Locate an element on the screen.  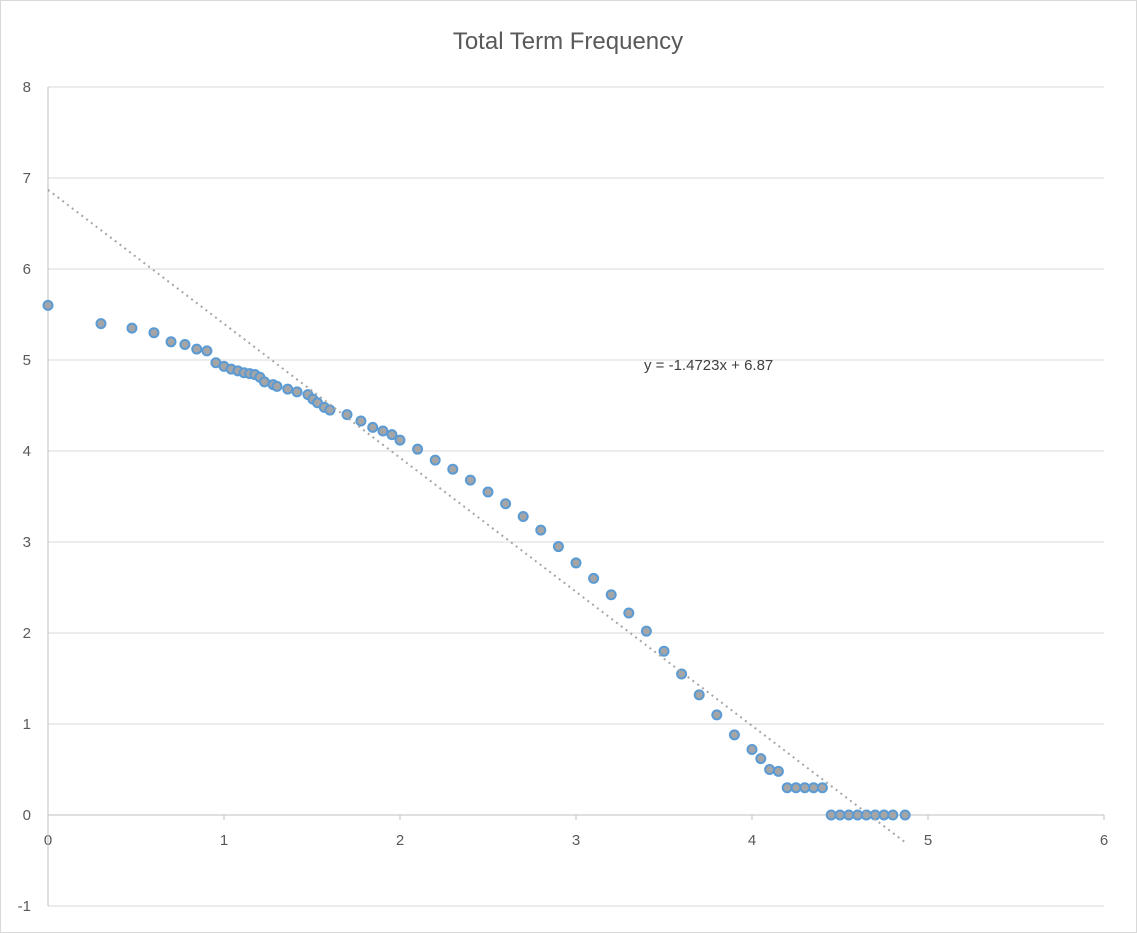
y-tick-label: 8 is located at coordinates (27, 87).